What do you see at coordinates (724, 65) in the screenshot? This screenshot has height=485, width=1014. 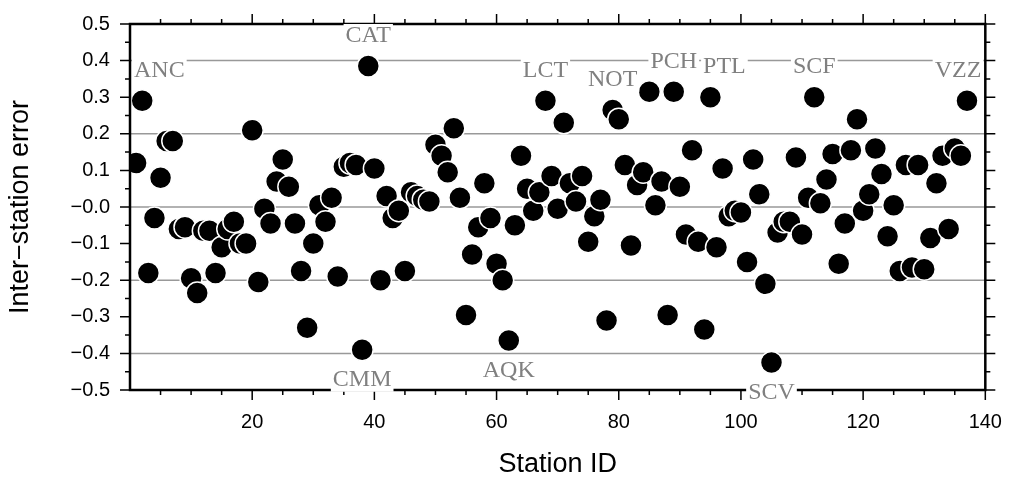 I see `annotation: PTL` at bounding box center [724, 65].